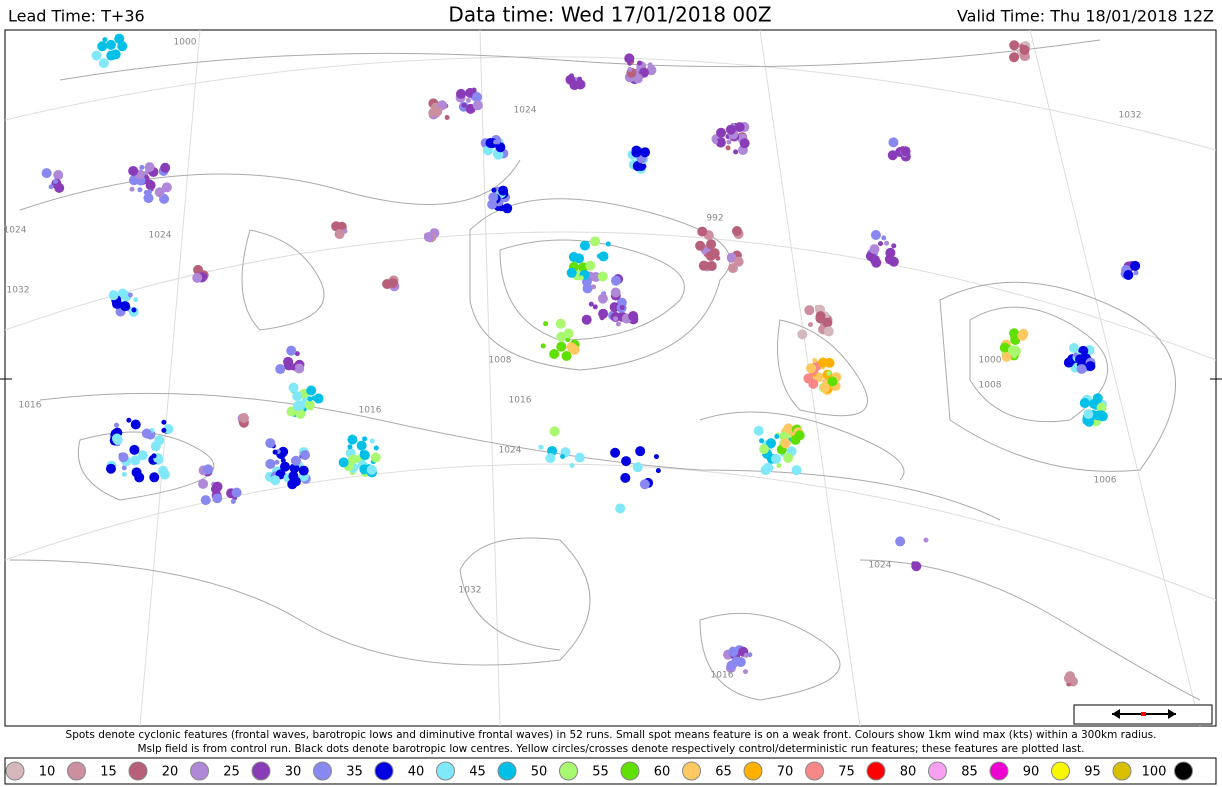  What do you see at coordinates (723, 772) in the screenshot?
I see `legend-label: 65` at bounding box center [723, 772].